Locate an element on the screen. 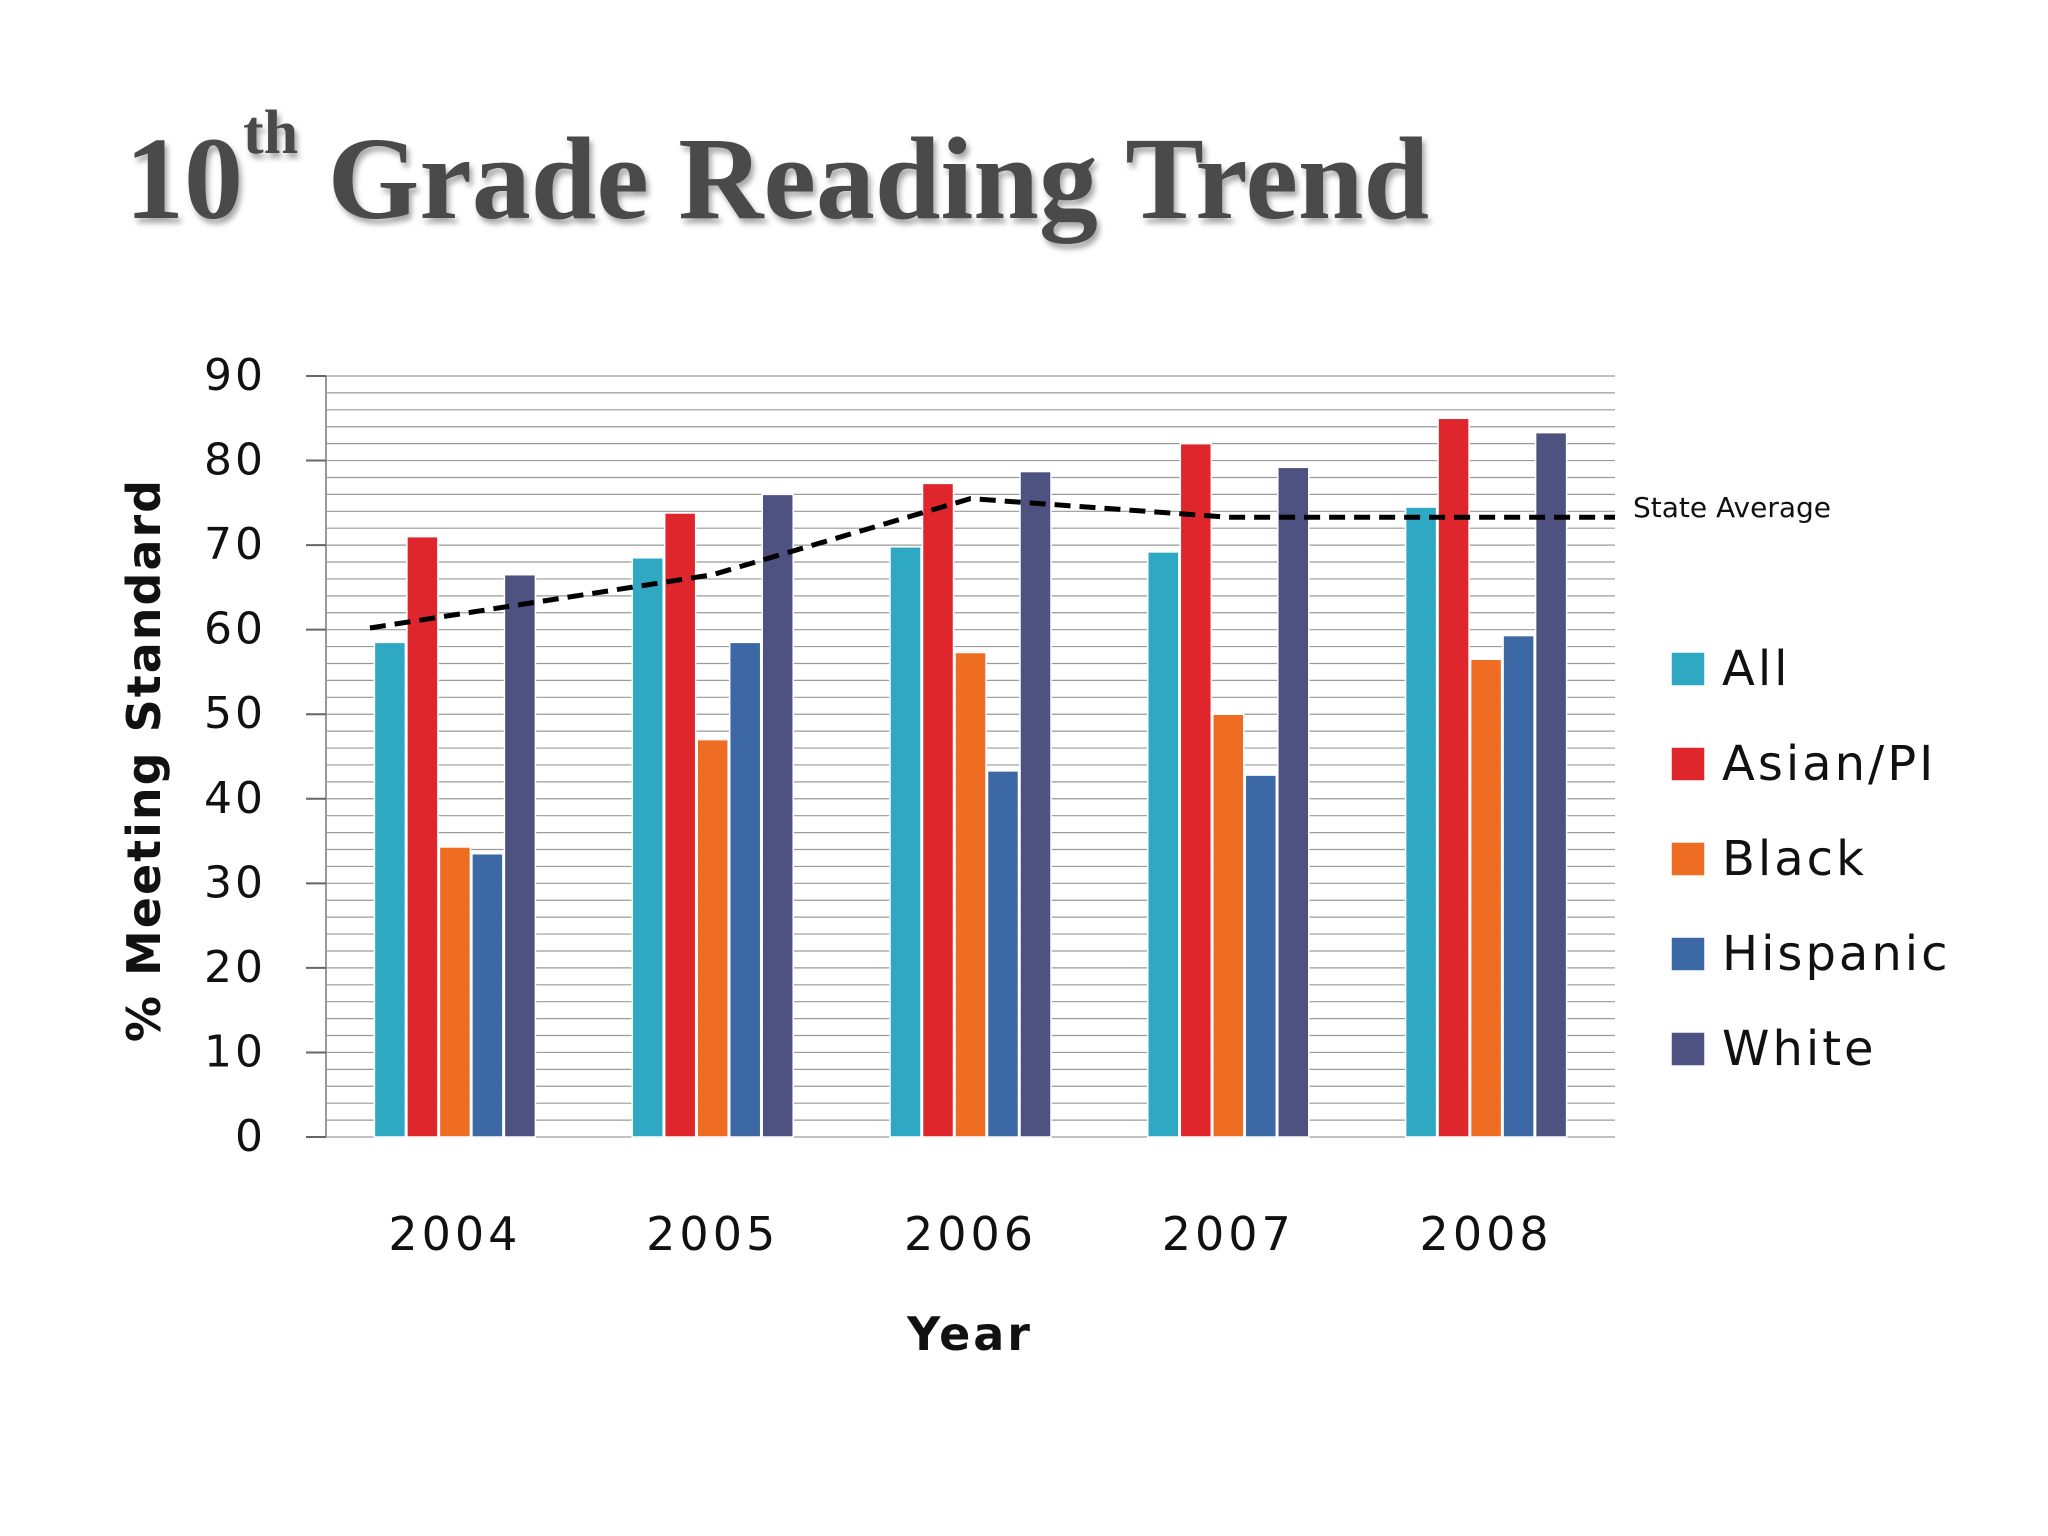 Image resolution: width=2048 pixels, height=1536 pixels. y-tick-label: 10 is located at coordinates (235, 1051).